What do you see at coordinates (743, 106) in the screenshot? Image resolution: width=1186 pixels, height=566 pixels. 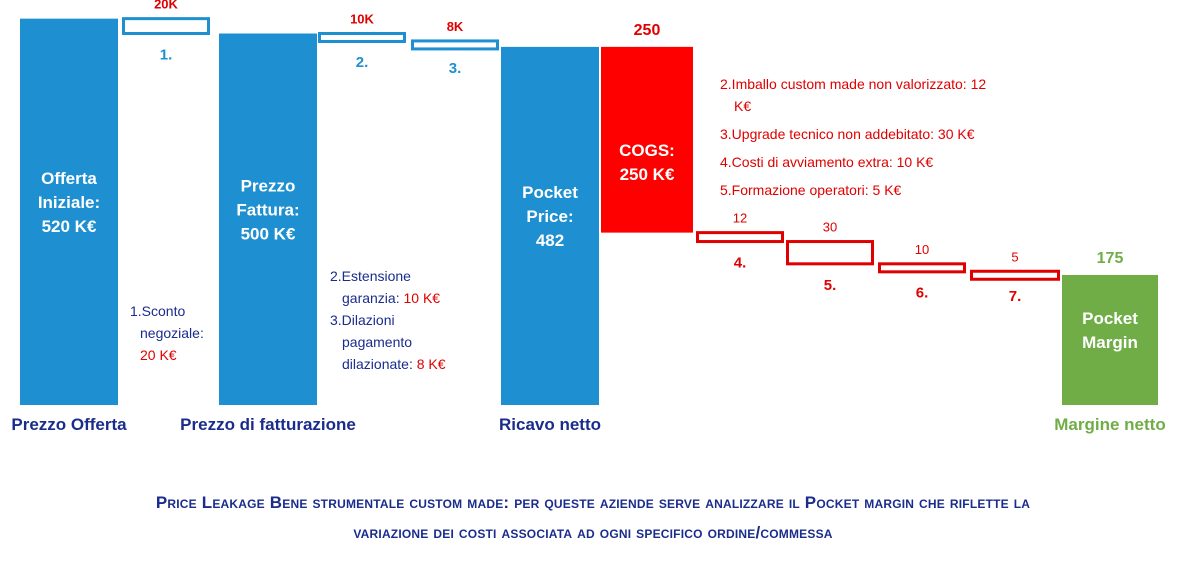 I see `red-list-item-2-cont: K€` at bounding box center [743, 106].